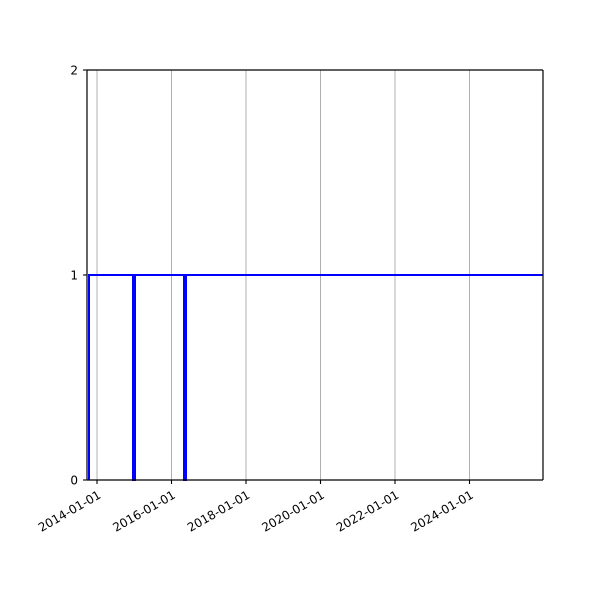 Image resolution: width=600 pixels, height=600 pixels. Describe the element at coordinates (74, 71) in the screenshot. I see `ytick-label-2: 2` at that location.